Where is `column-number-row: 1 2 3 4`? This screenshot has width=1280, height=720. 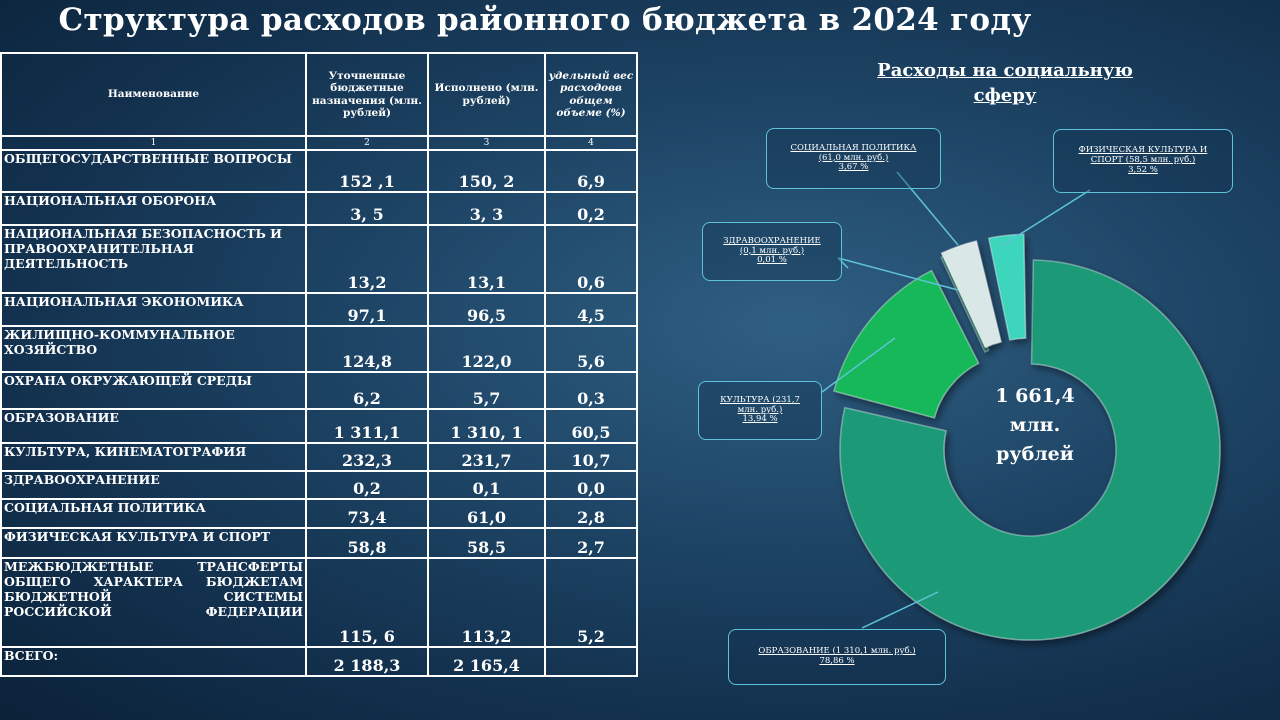 column-number-row: 1 2 3 4 is located at coordinates (319, 143).